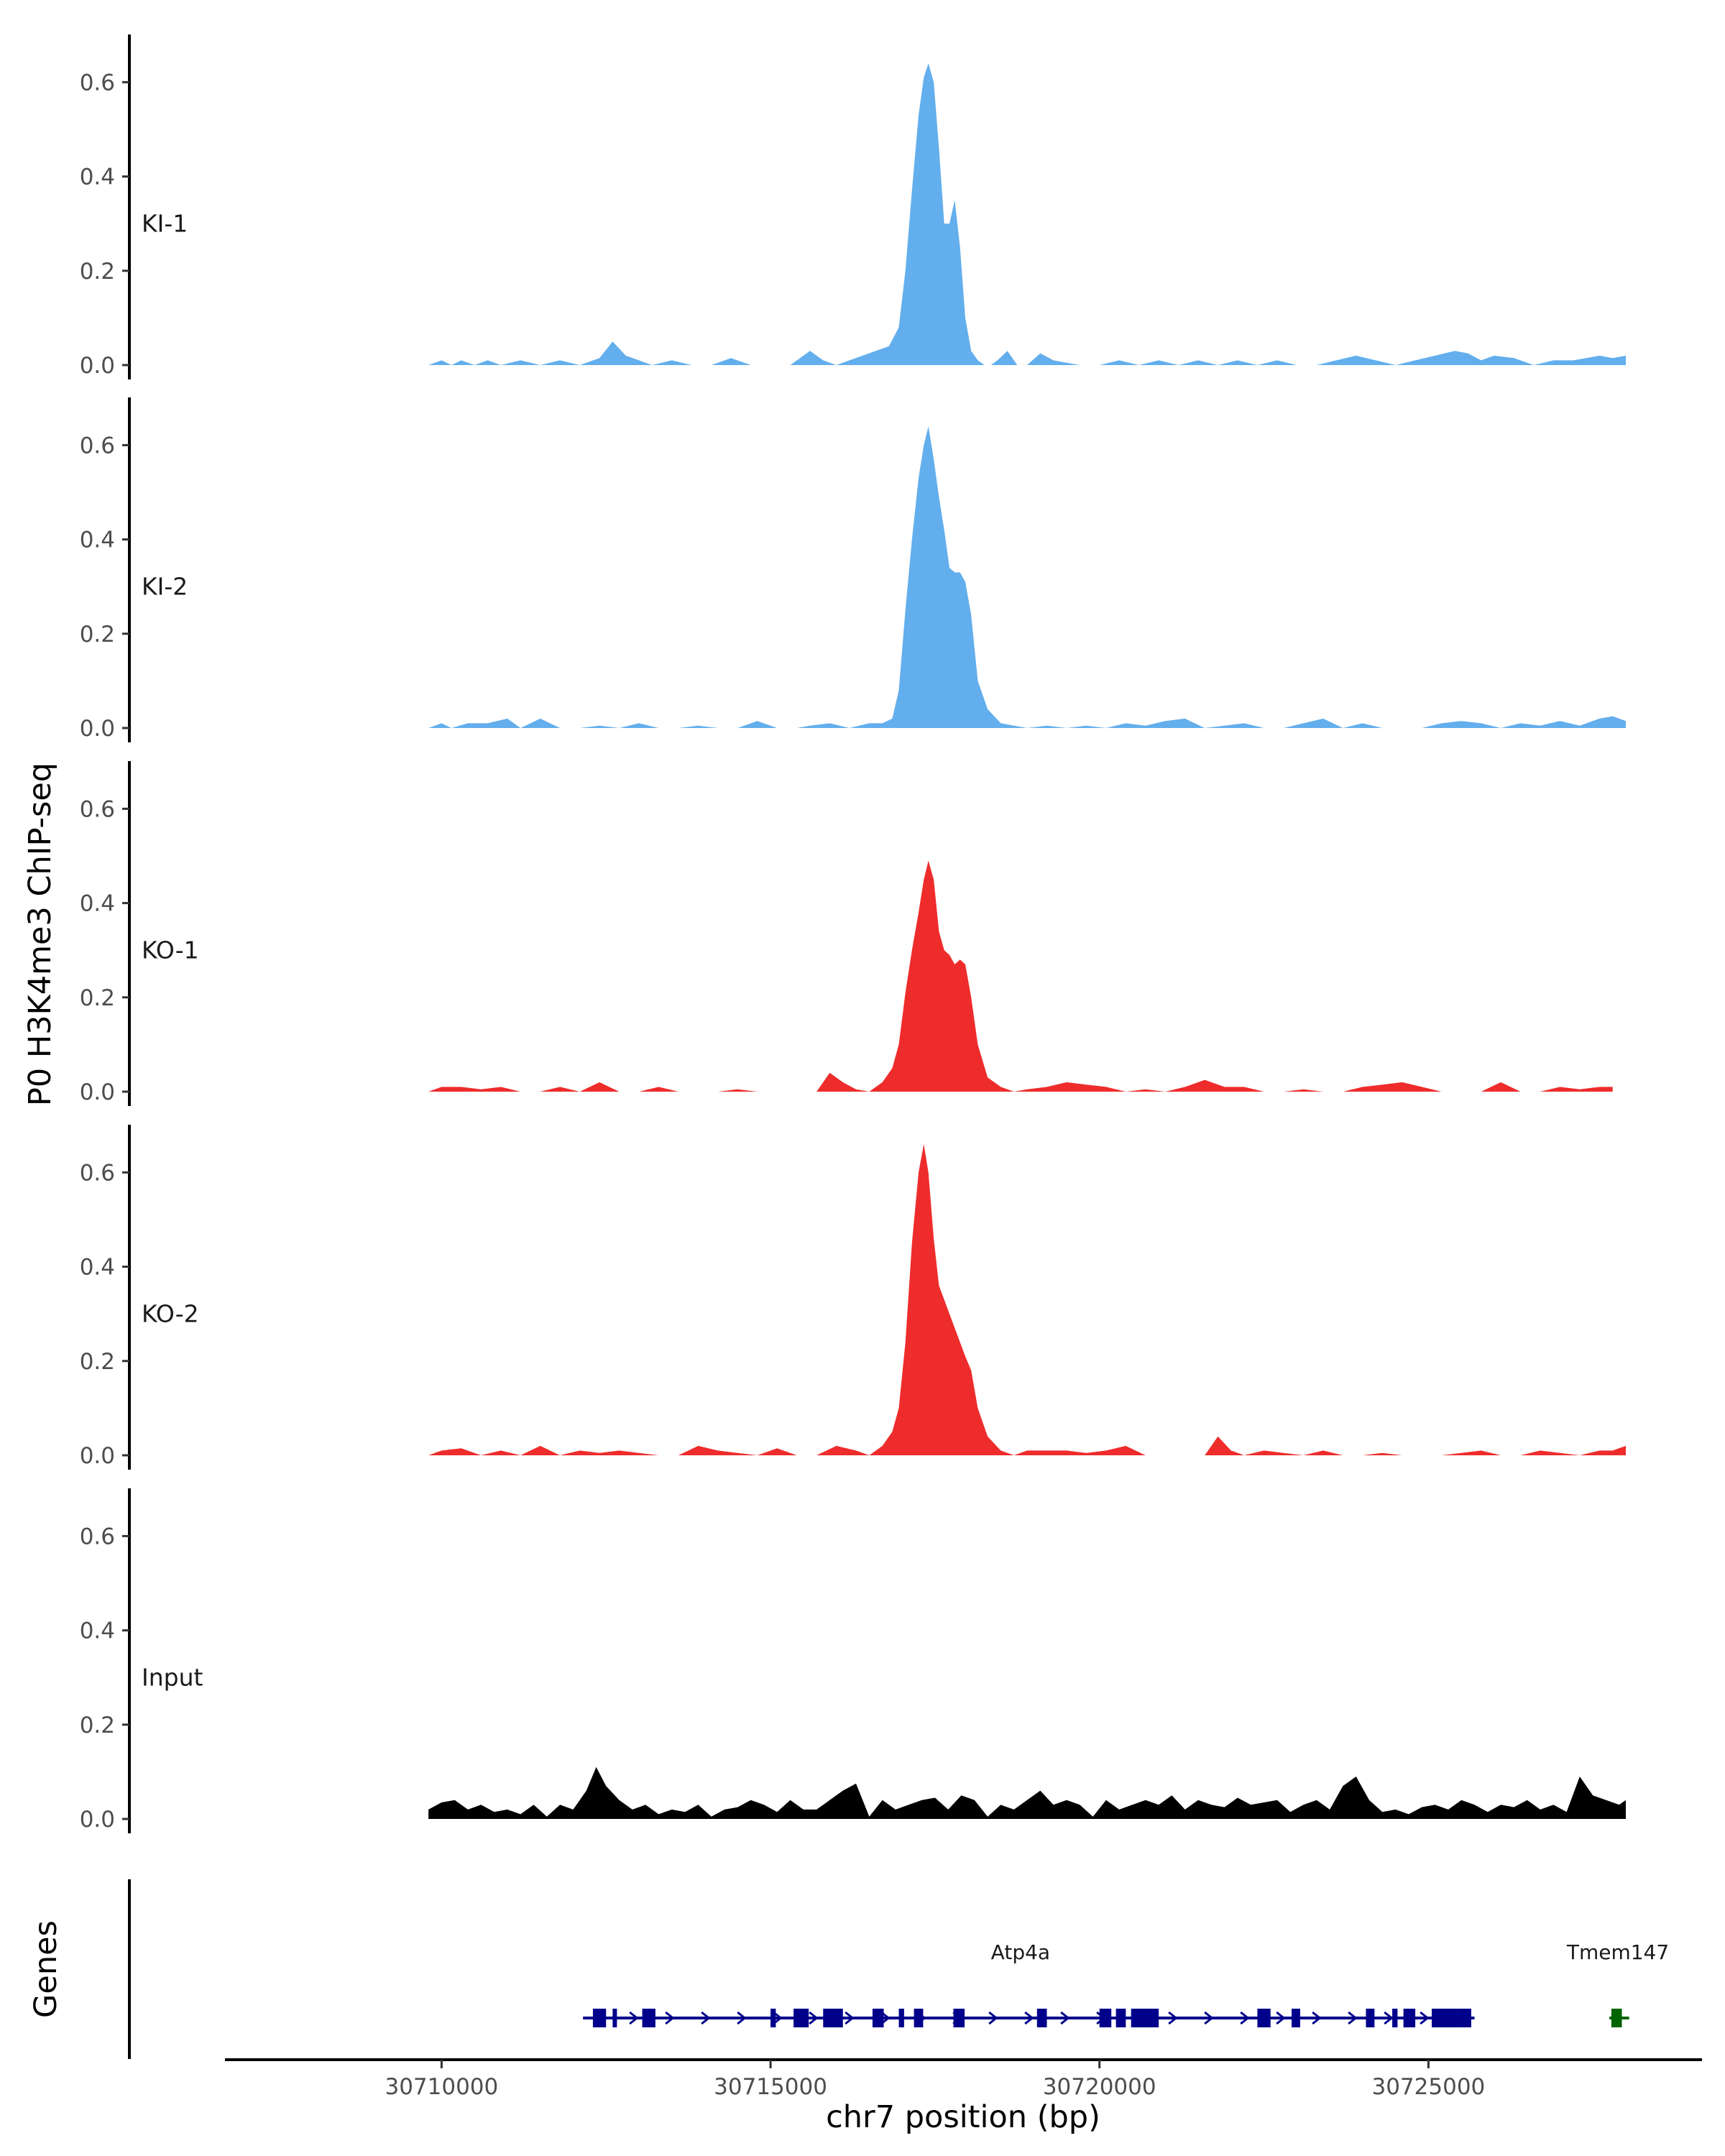 Image resolution: width=1725 pixels, height=2156 pixels. Describe the element at coordinates (770, 2087) in the screenshot. I see `x-tick-label: 30715000` at that location.